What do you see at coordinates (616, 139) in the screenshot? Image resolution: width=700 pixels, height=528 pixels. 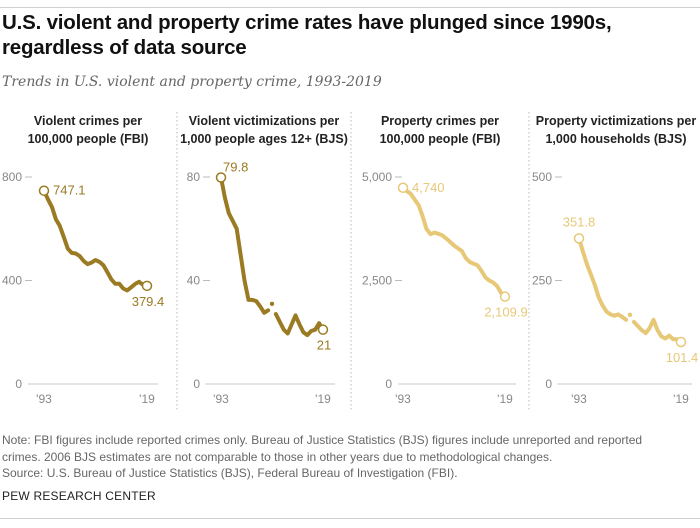 I see `panel-title-line: 1,000 households (BJS)` at bounding box center [616, 139].